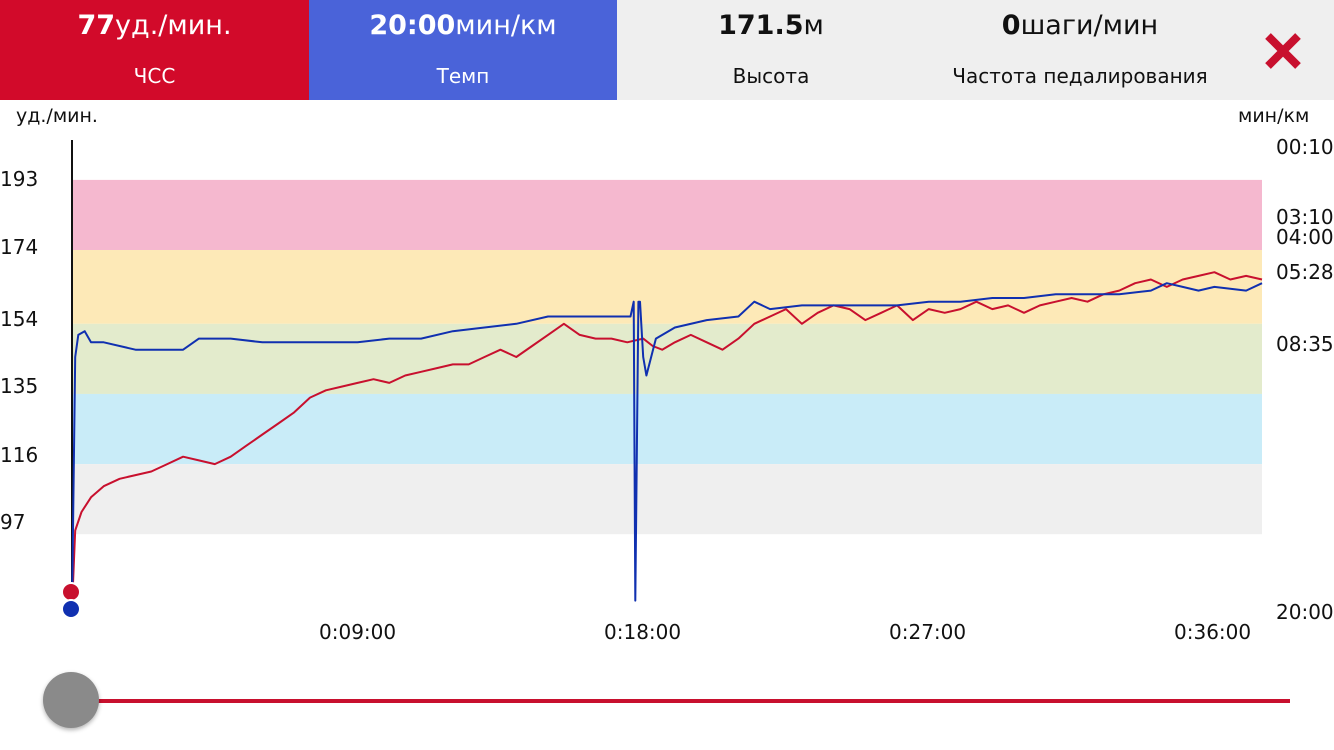  I want to click on right-tick-label: 20:00, so click(1305, 612).